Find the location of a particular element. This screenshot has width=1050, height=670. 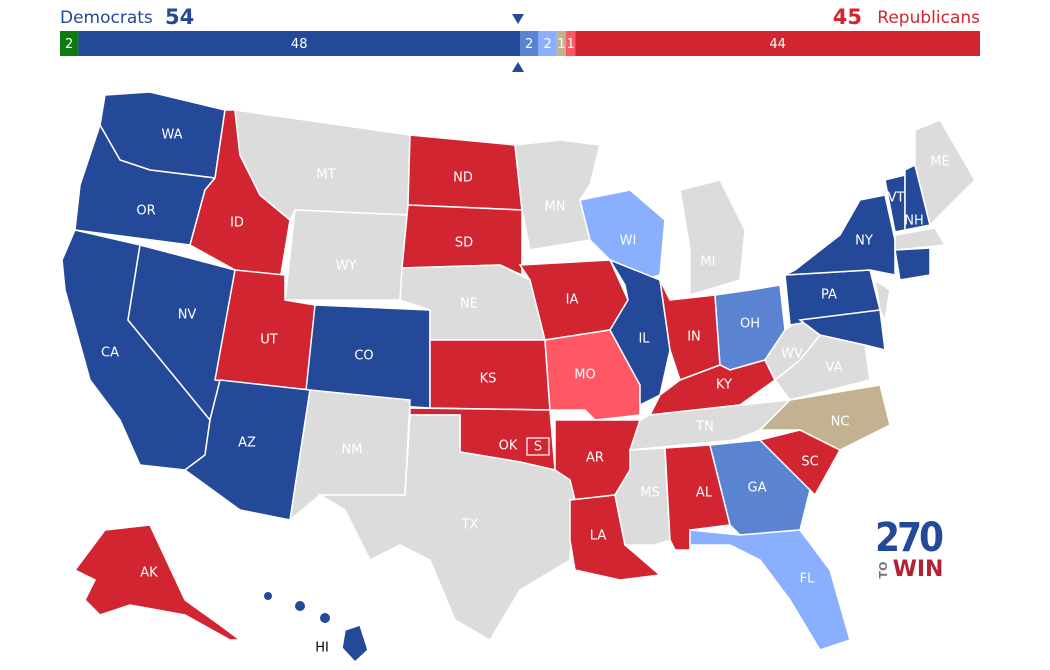

rep-label: Republicans is located at coordinates (928, 18).